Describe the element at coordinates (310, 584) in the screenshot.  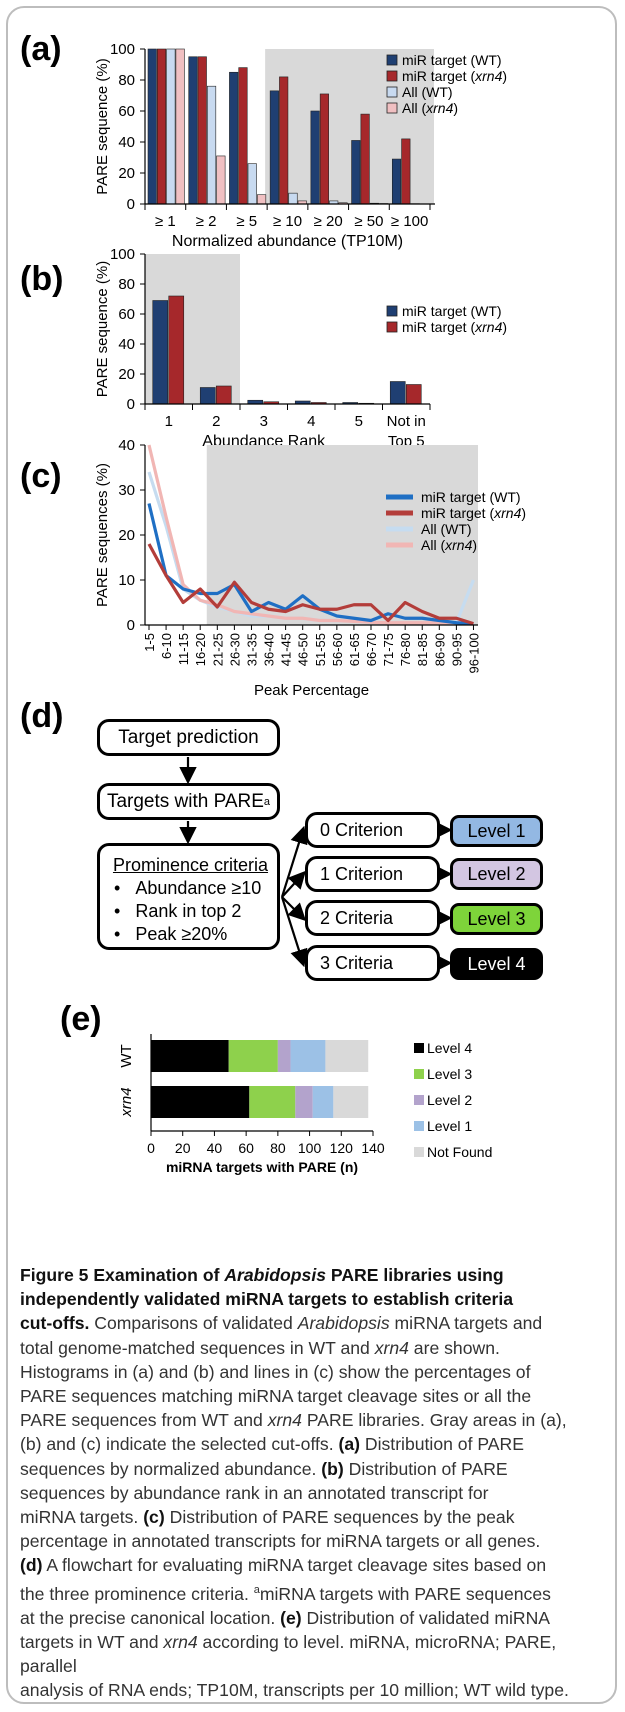
I see `series-line` at that location.